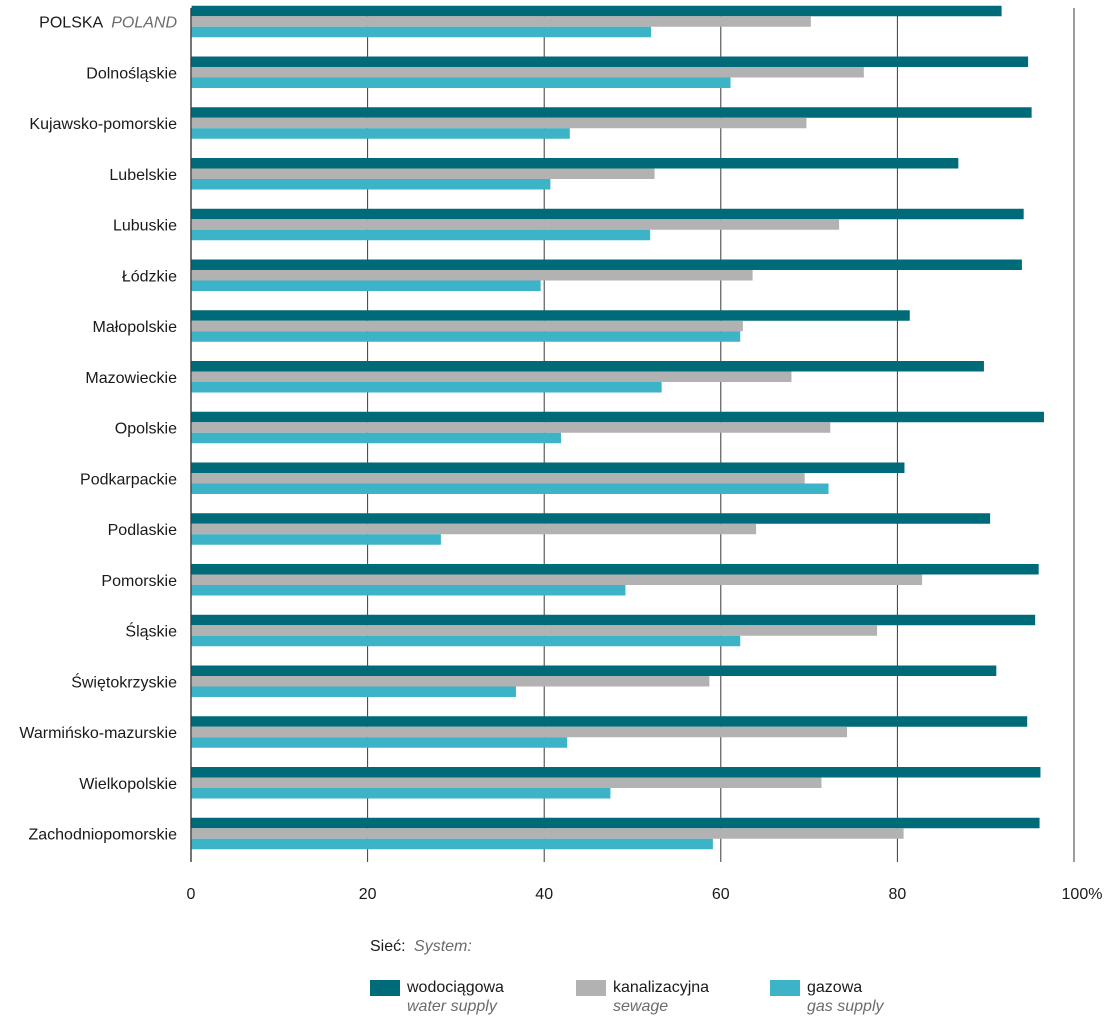 This screenshot has height=1019, width=1117. I want to click on category-label-mazowieckie: Mazowieckie, so click(131, 378).